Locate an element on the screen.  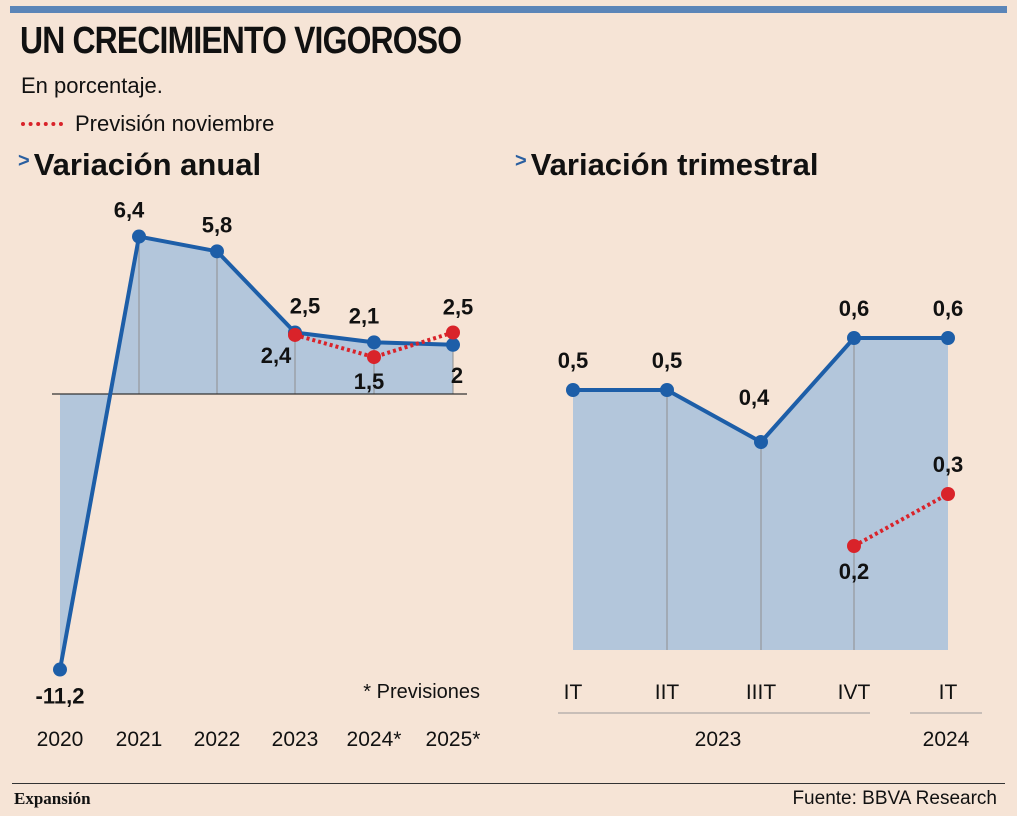
annual-data-label: -11,2 is located at coordinates (60, 696).